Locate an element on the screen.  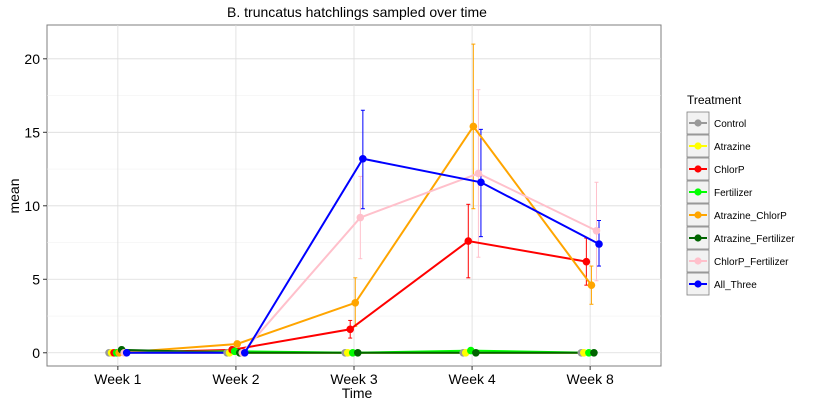
legend-item: Atrazine is located at coordinates (718, 146).